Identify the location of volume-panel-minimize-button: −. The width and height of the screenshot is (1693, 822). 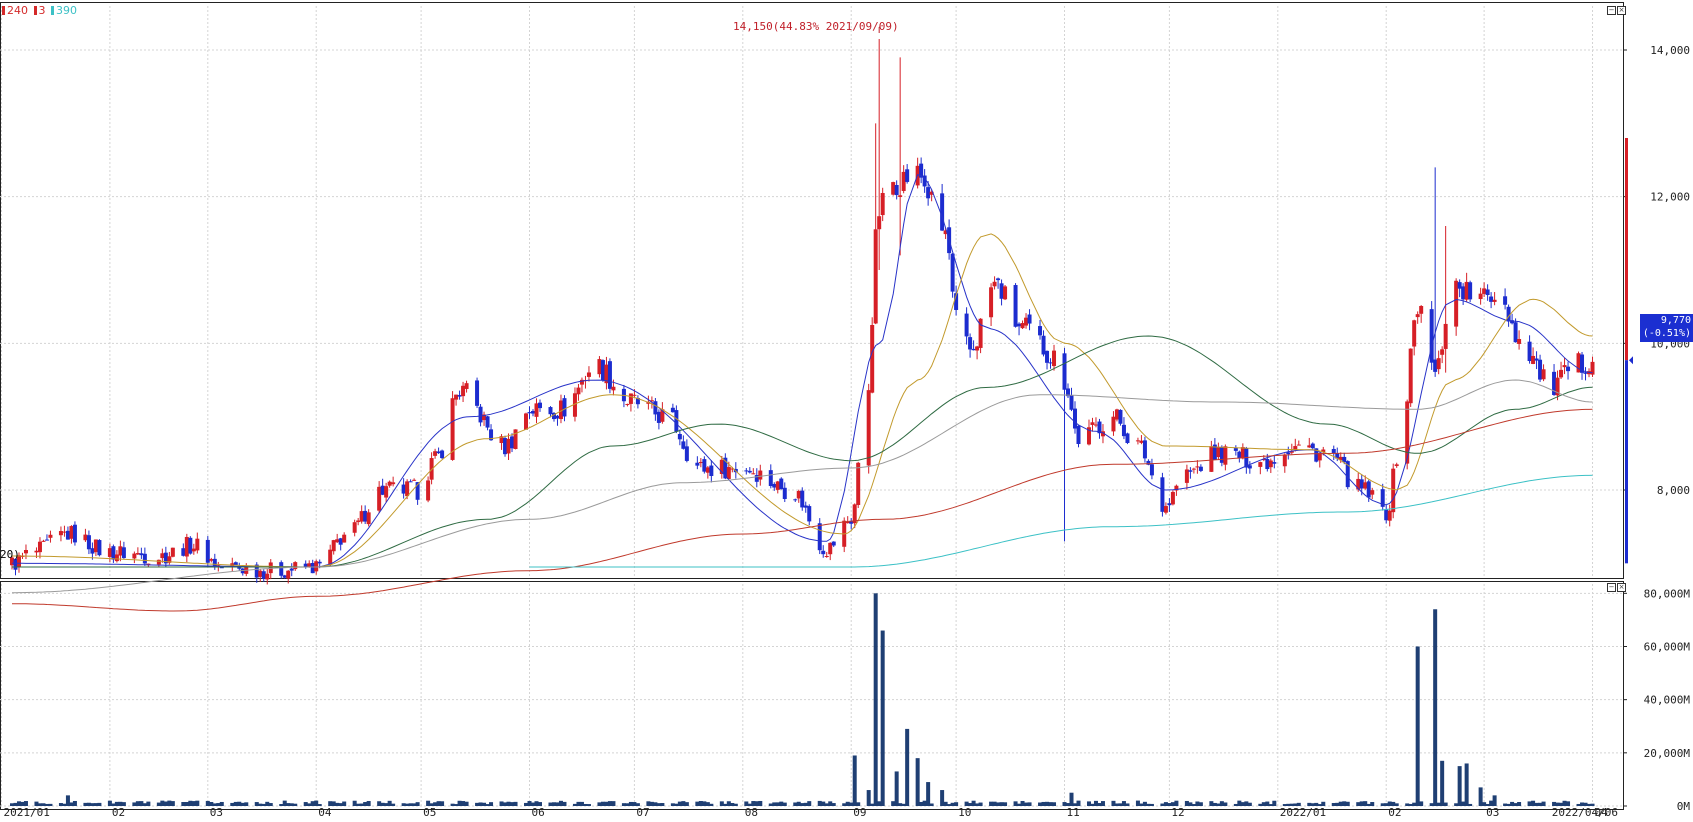
(1611, 587).